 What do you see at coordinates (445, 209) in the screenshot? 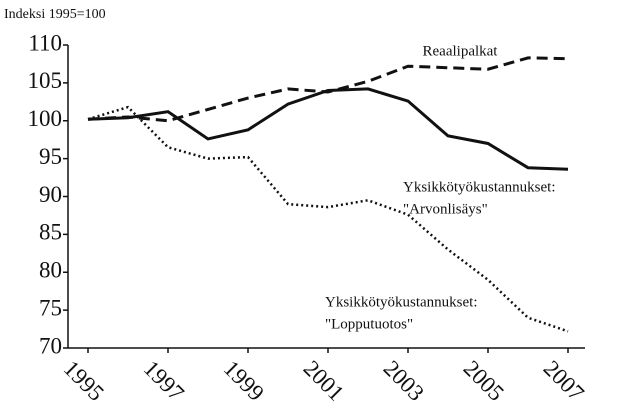
I see `series-label: "Arvonlisäys"` at bounding box center [445, 209].